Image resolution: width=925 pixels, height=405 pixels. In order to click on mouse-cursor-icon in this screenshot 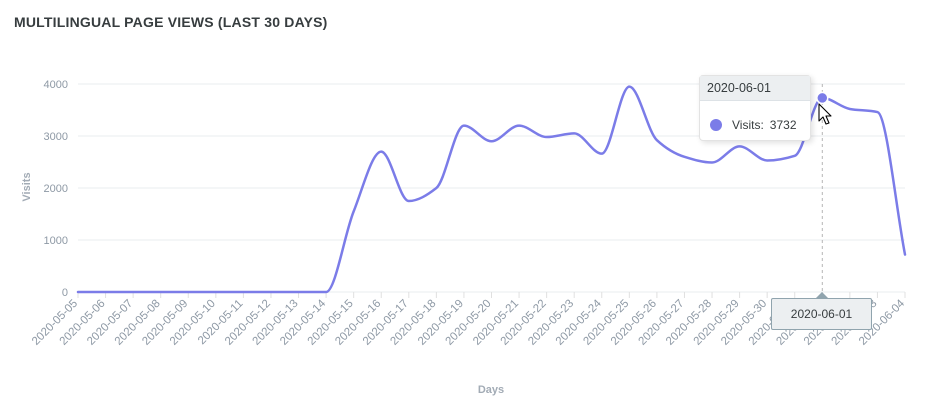, I will do `click(825, 114)`.